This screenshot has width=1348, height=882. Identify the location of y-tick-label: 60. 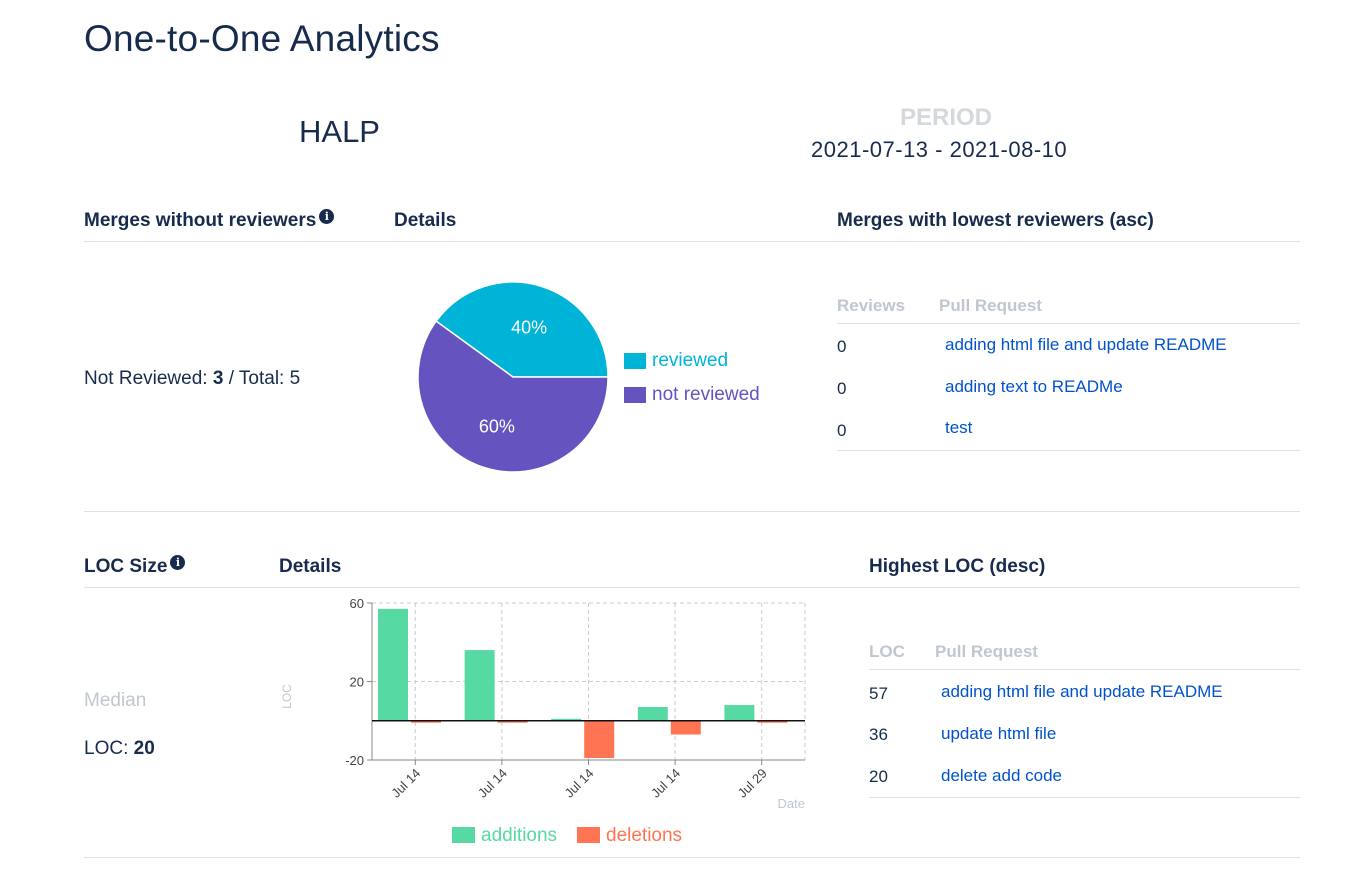
(357, 603).